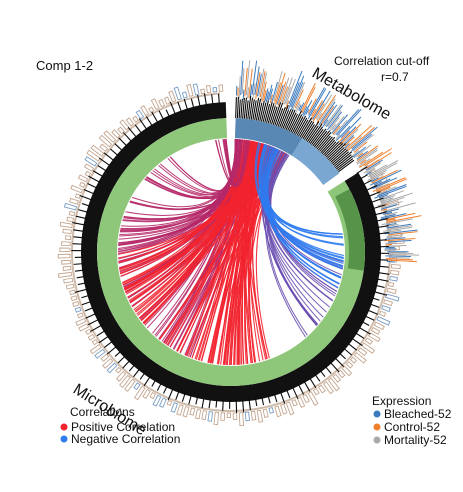 This screenshot has height=492, width=463. I want to click on correlation-link, so click(224, 250).